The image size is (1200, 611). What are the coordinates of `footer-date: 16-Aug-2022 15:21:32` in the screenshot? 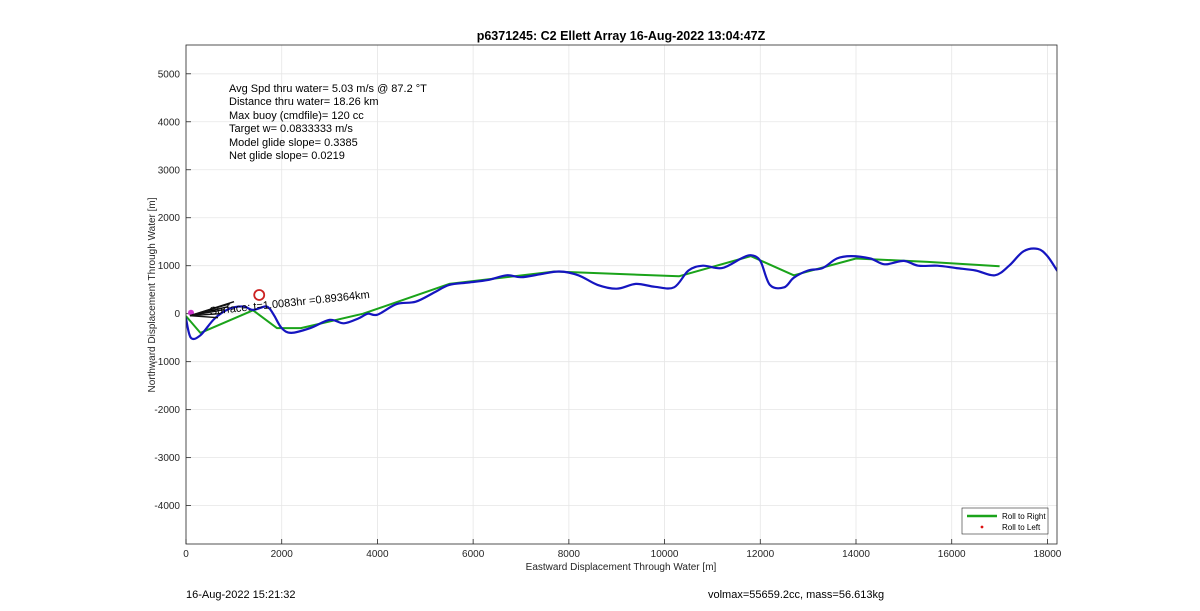 It's located at (241, 595).